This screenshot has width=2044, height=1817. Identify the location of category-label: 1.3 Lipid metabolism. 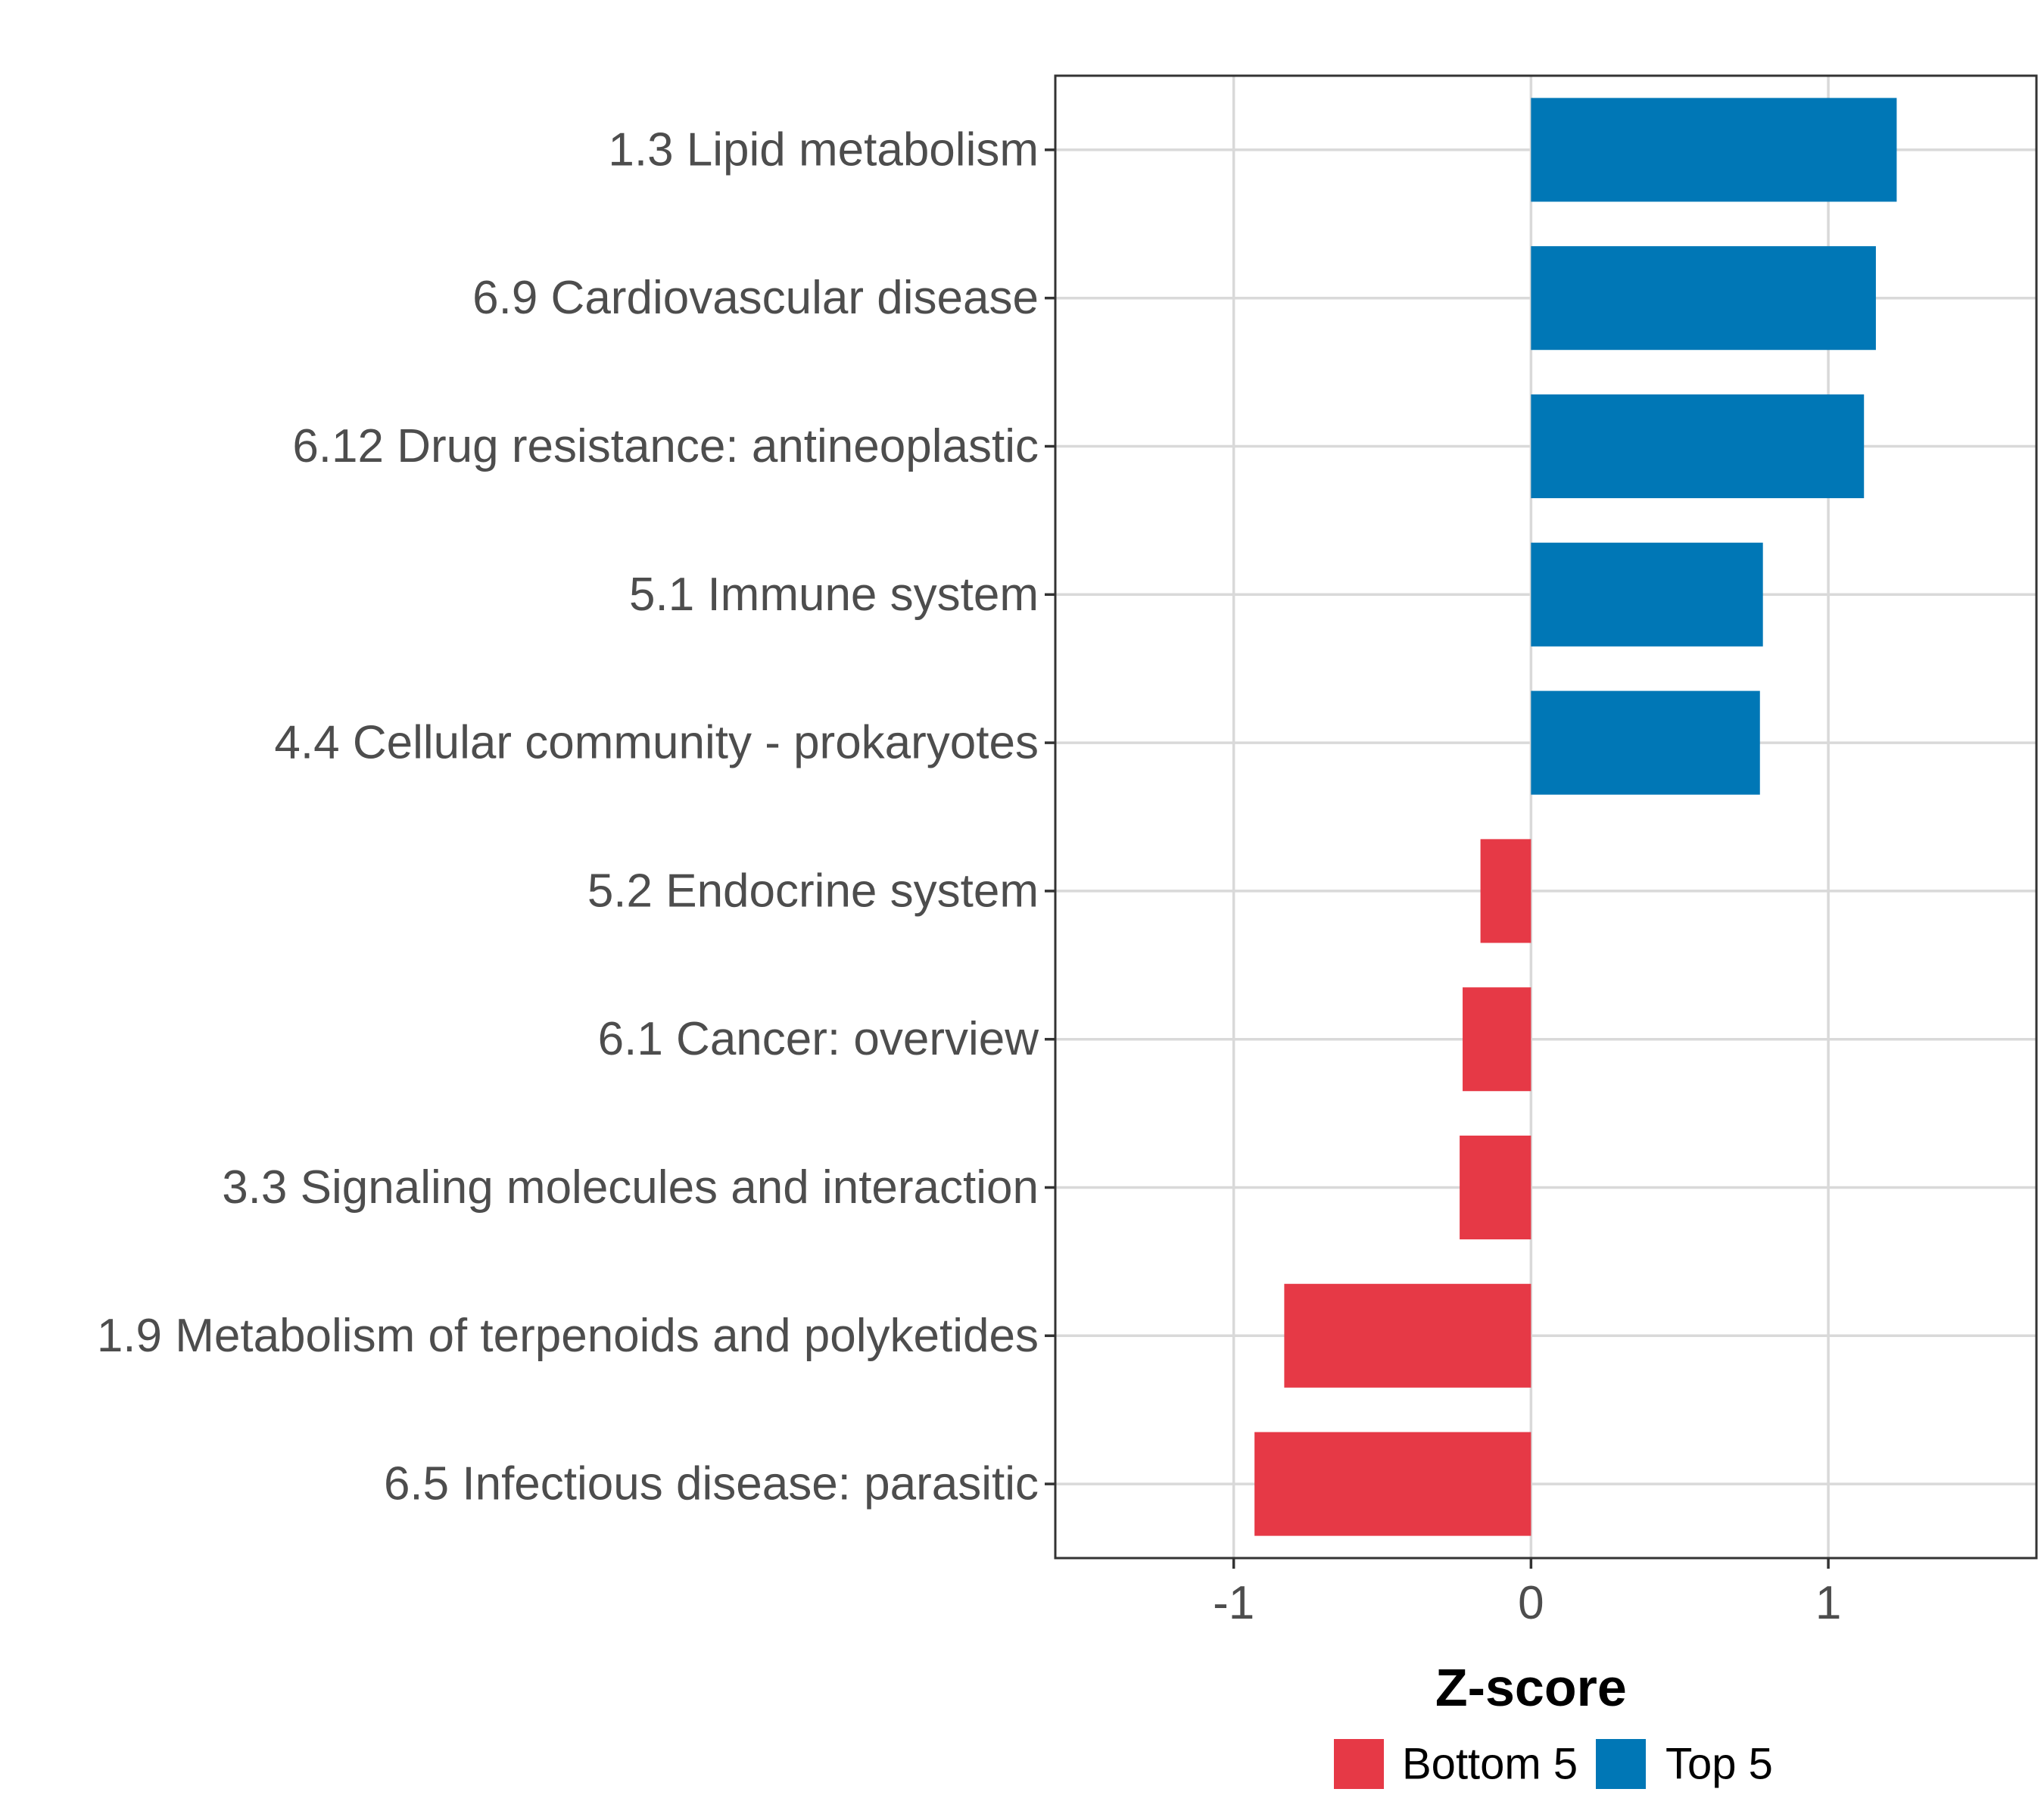
(824, 149).